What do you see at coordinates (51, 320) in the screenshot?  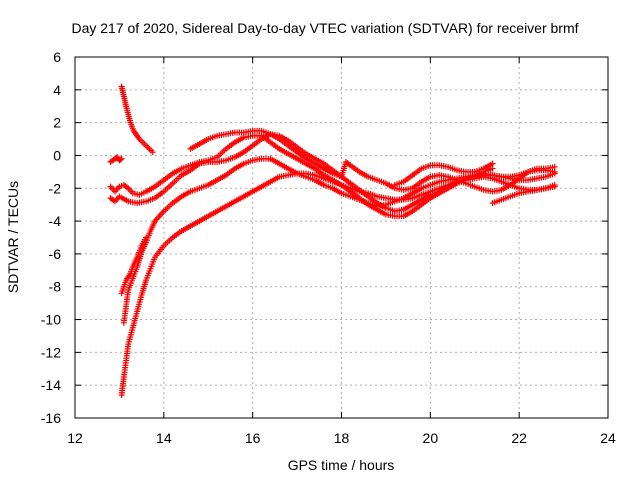 I see `y-tick-label: -10` at bounding box center [51, 320].